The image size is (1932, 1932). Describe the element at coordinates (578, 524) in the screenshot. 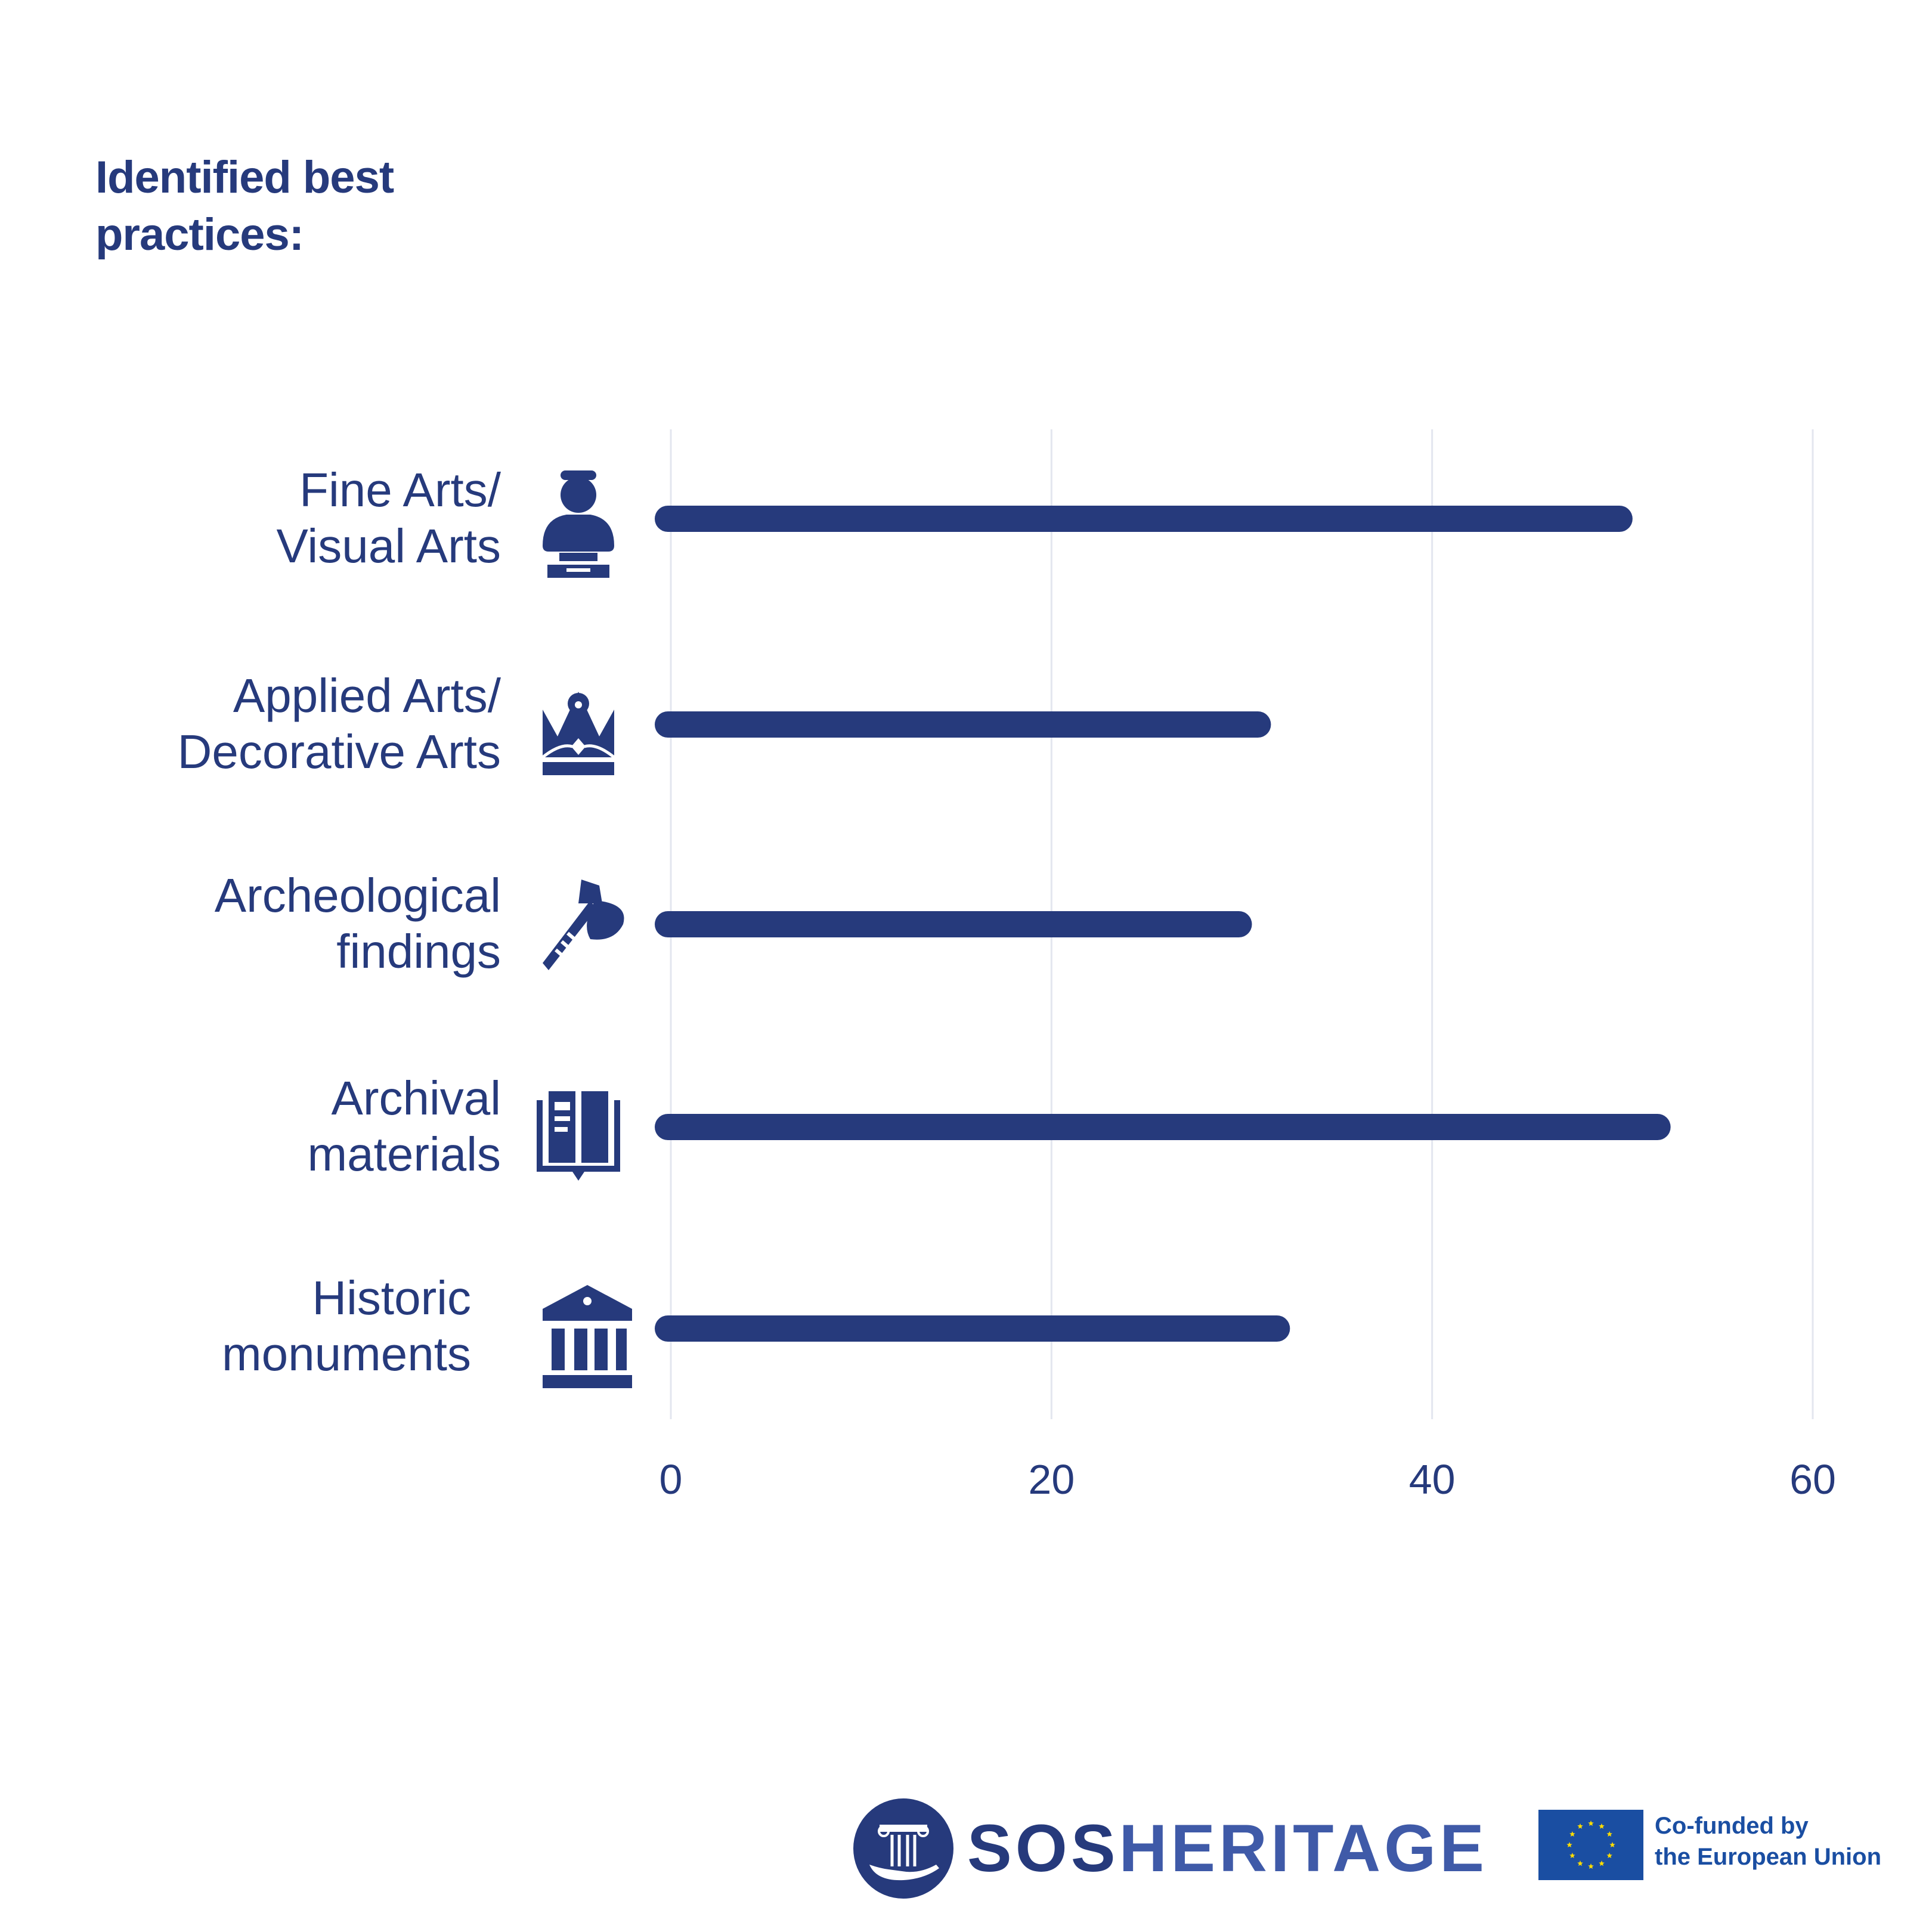

I see `bust-icon` at that location.